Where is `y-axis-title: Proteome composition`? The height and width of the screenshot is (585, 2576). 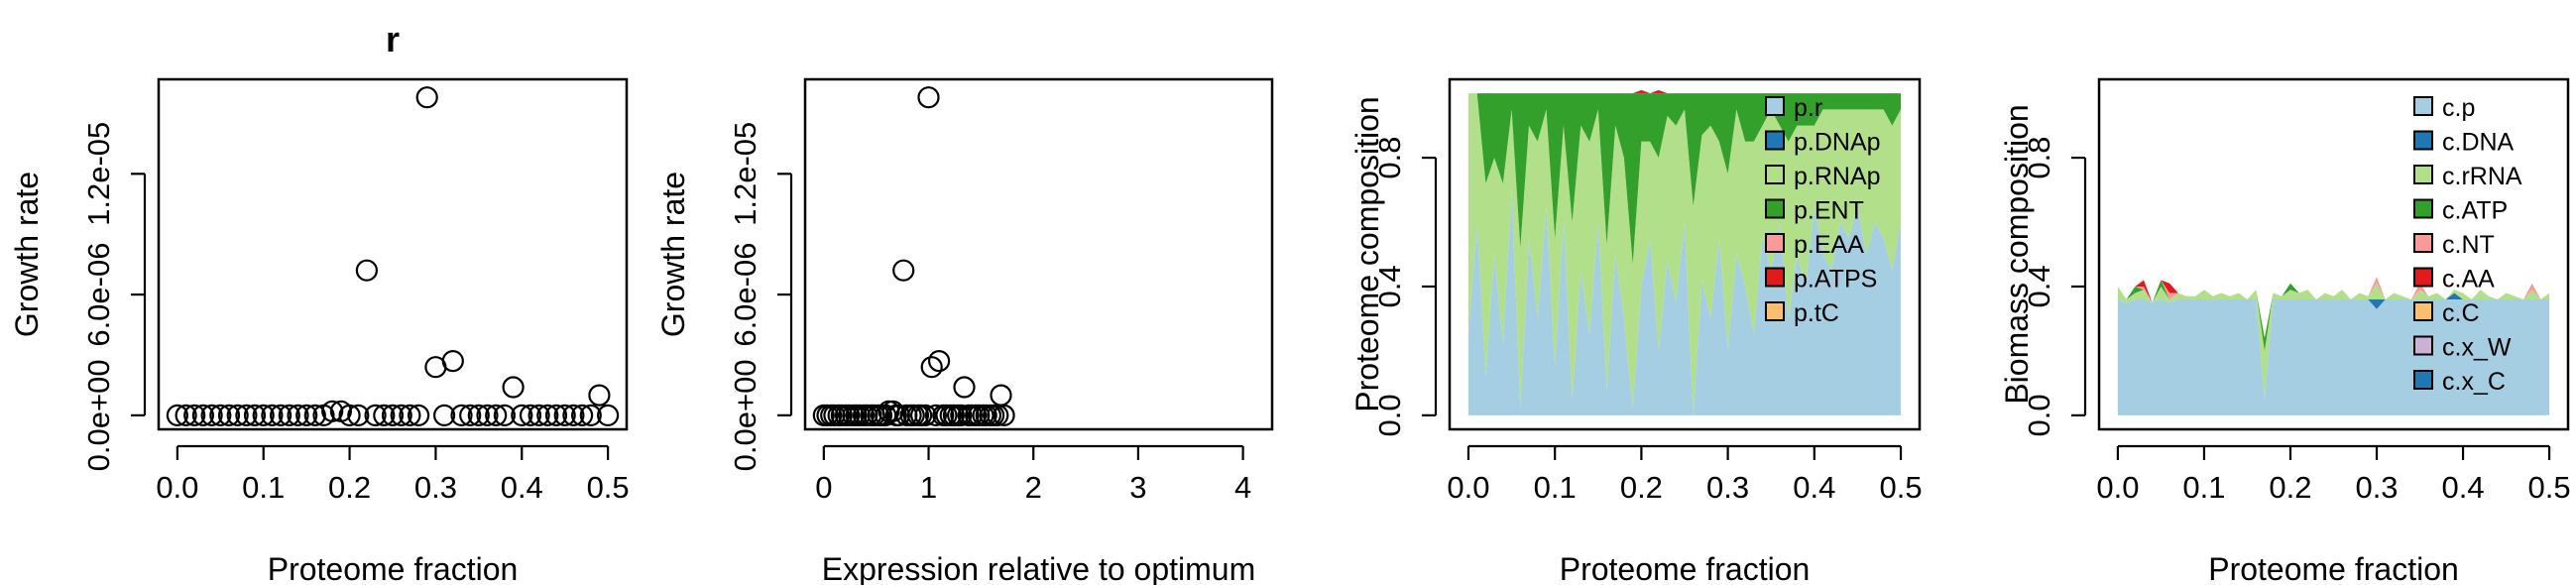
y-axis-title: Proteome composition is located at coordinates (1367, 253).